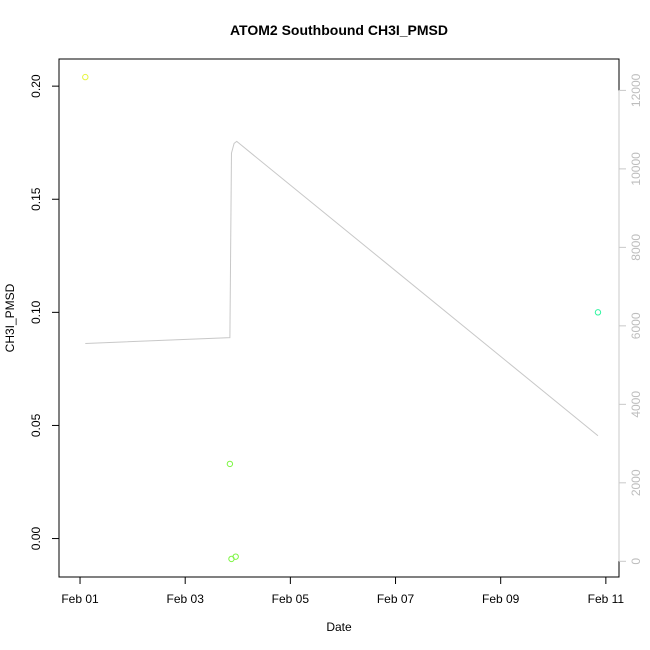 The image size is (650, 650). What do you see at coordinates (636, 482) in the screenshot?
I see `secondary-y-tick-label: 2000` at bounding box center [636, 482].